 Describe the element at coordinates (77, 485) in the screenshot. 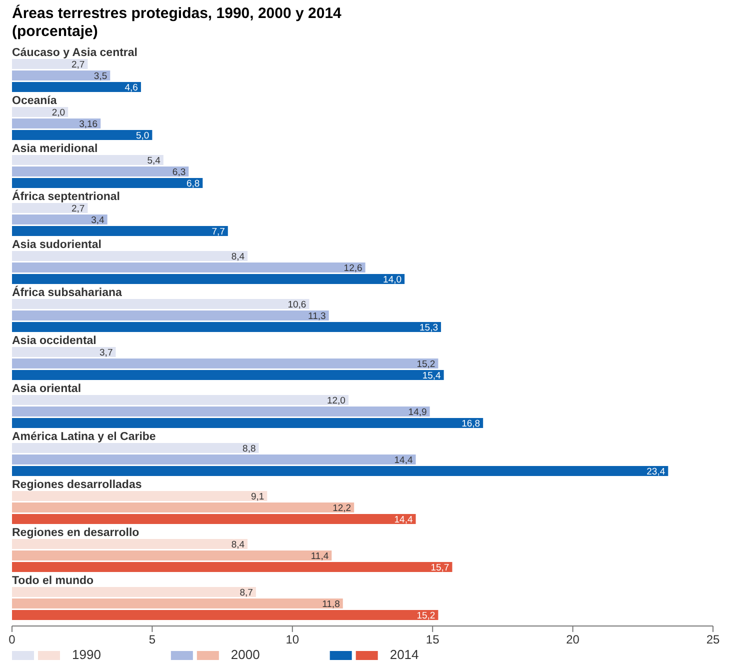

I see `y-tick-label: Regiones desarrolladas` at that location.